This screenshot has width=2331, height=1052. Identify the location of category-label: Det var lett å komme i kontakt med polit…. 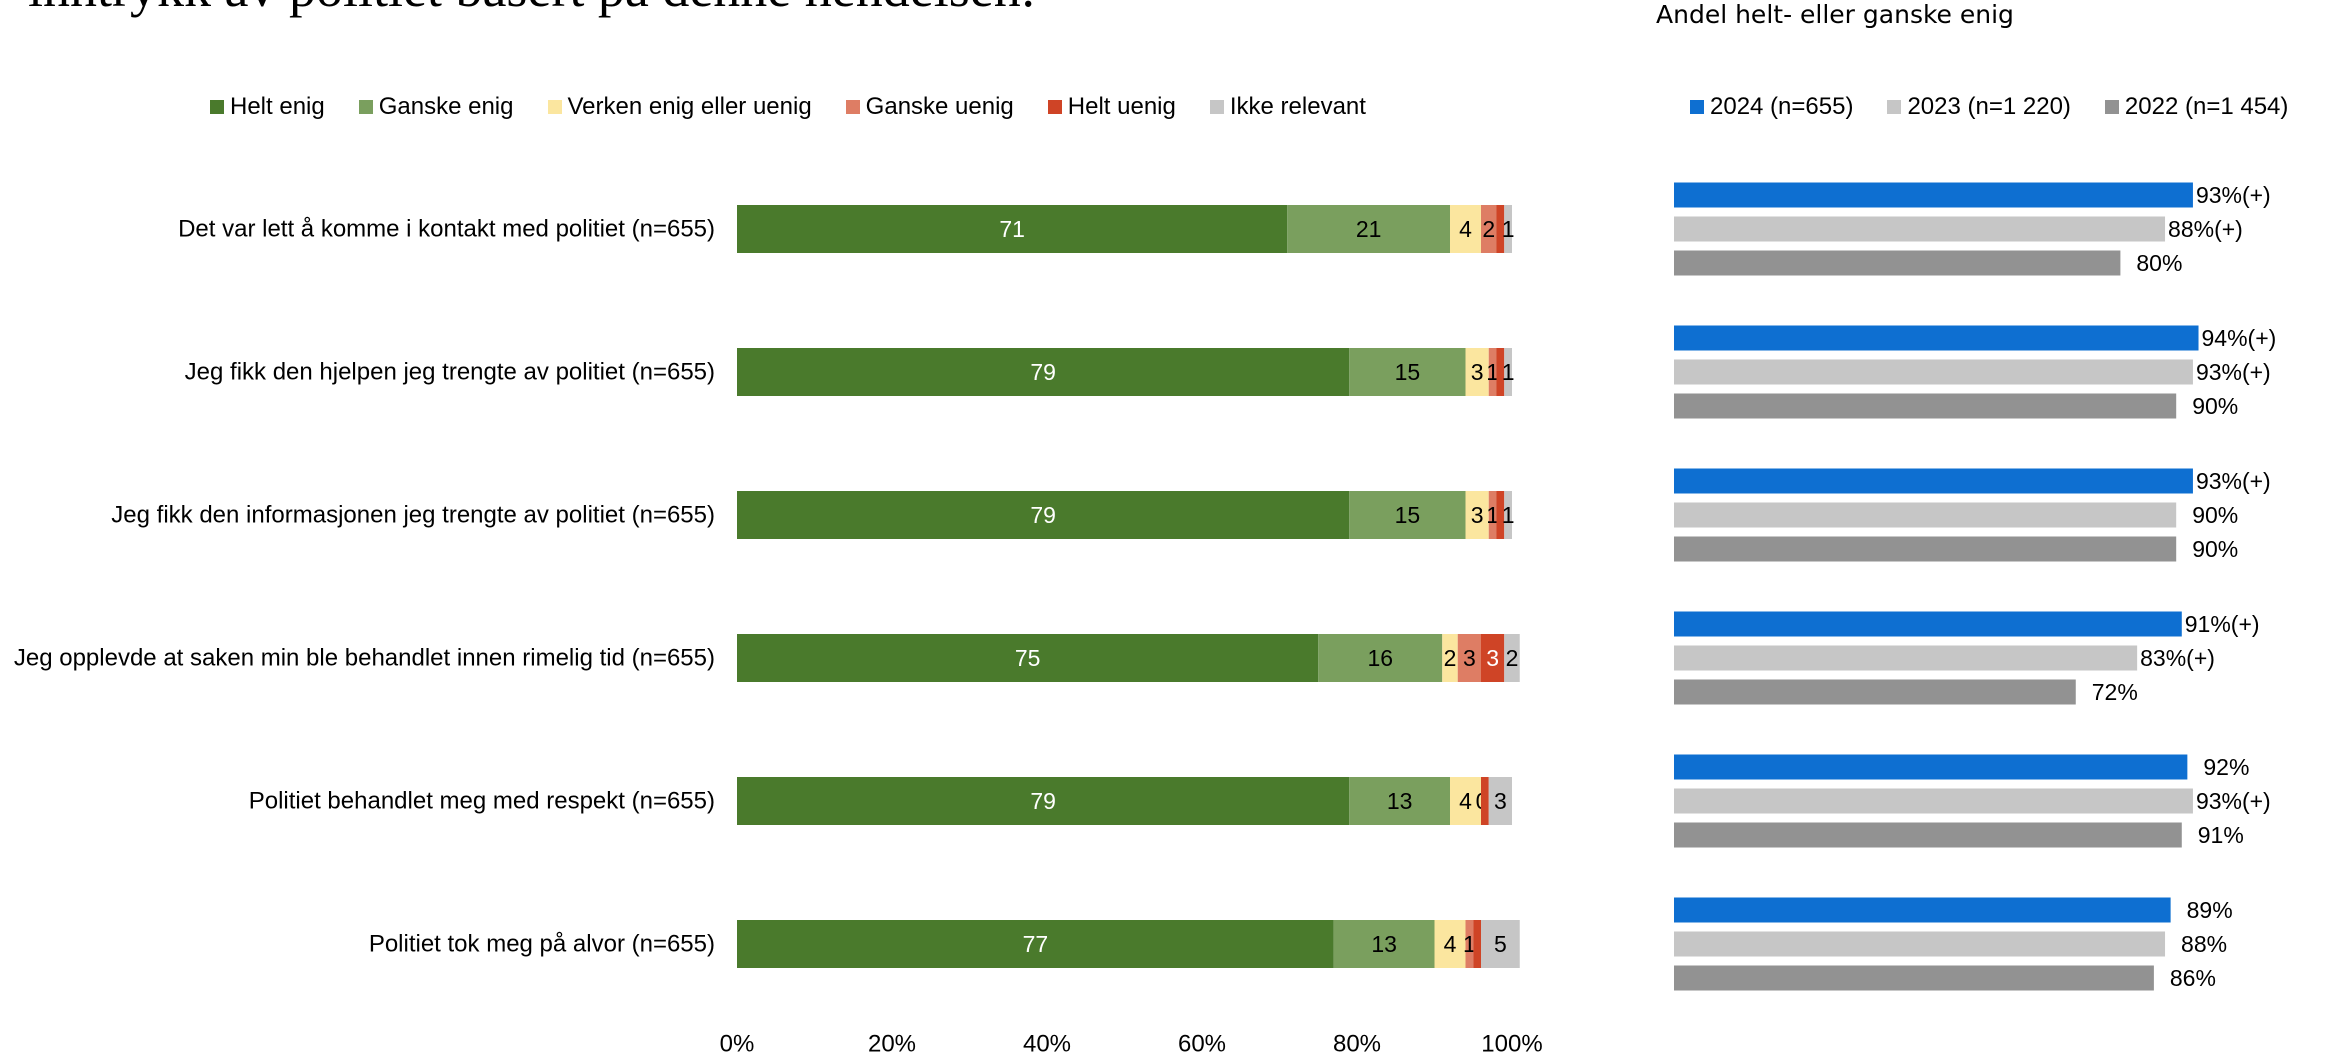
(446, 229).